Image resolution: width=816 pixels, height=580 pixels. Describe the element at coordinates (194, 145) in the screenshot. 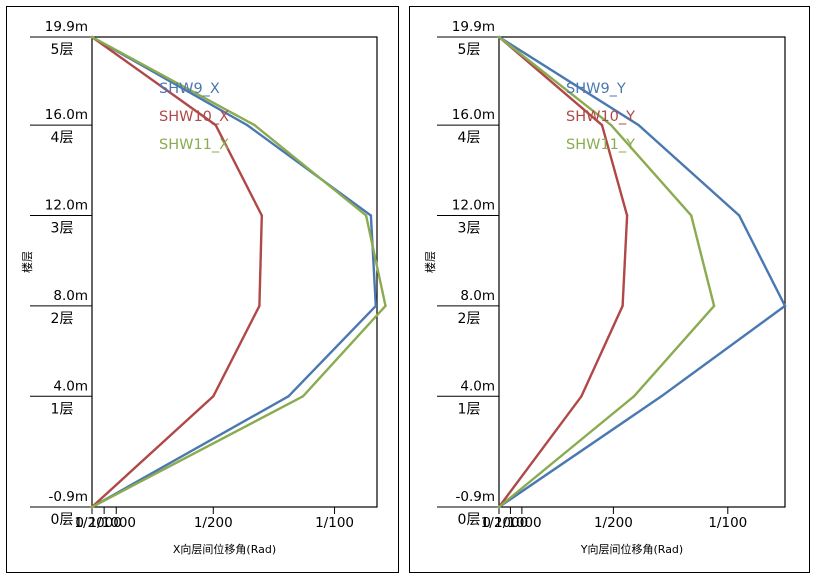

I see `legend-entry: SHW11_X` at that location.